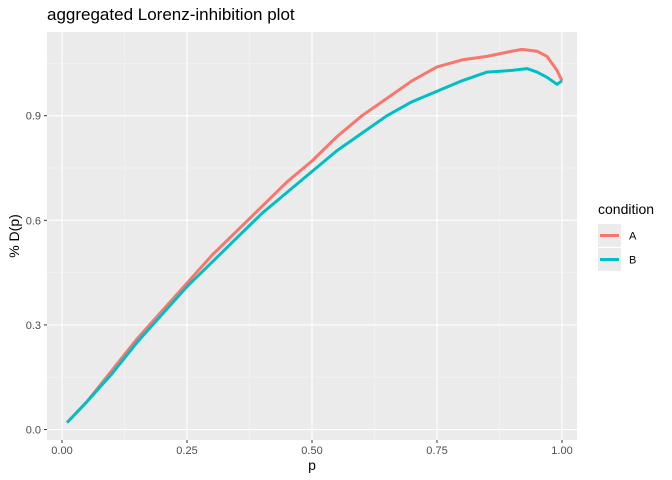 The image size is (672, 480). What do you see at coordinates (33, 326) in the screenshot?
I see `y-tick-label: 0.3` at bounding box center [33, 326].